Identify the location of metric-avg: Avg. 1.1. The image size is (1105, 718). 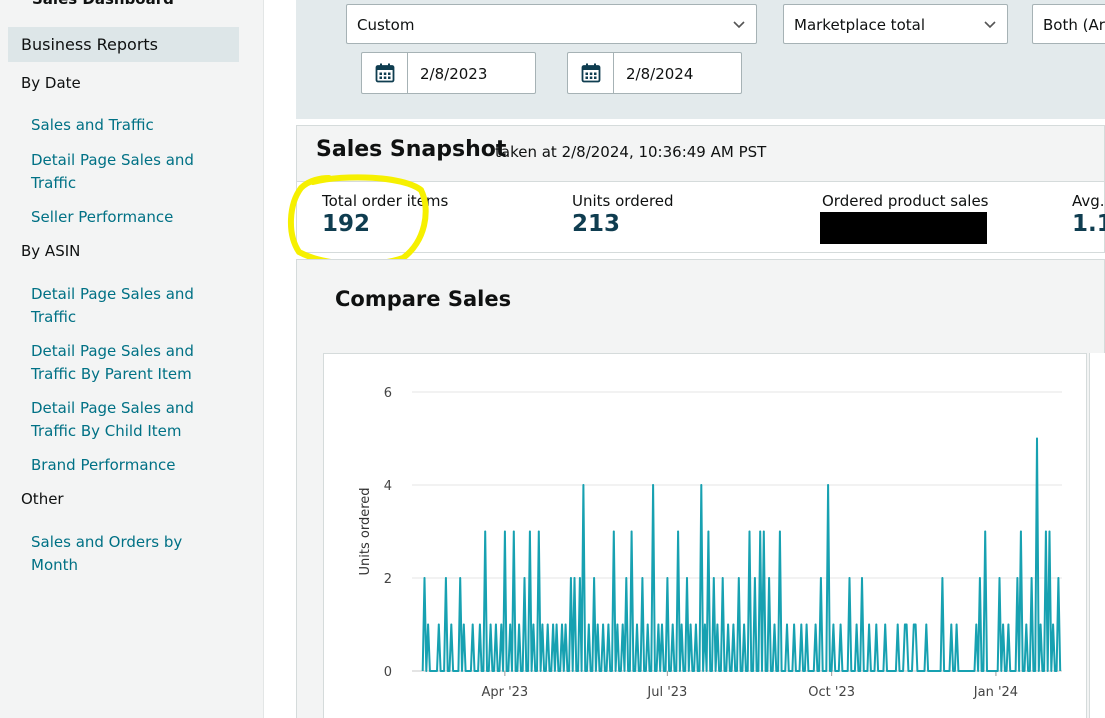
(1088, 214).